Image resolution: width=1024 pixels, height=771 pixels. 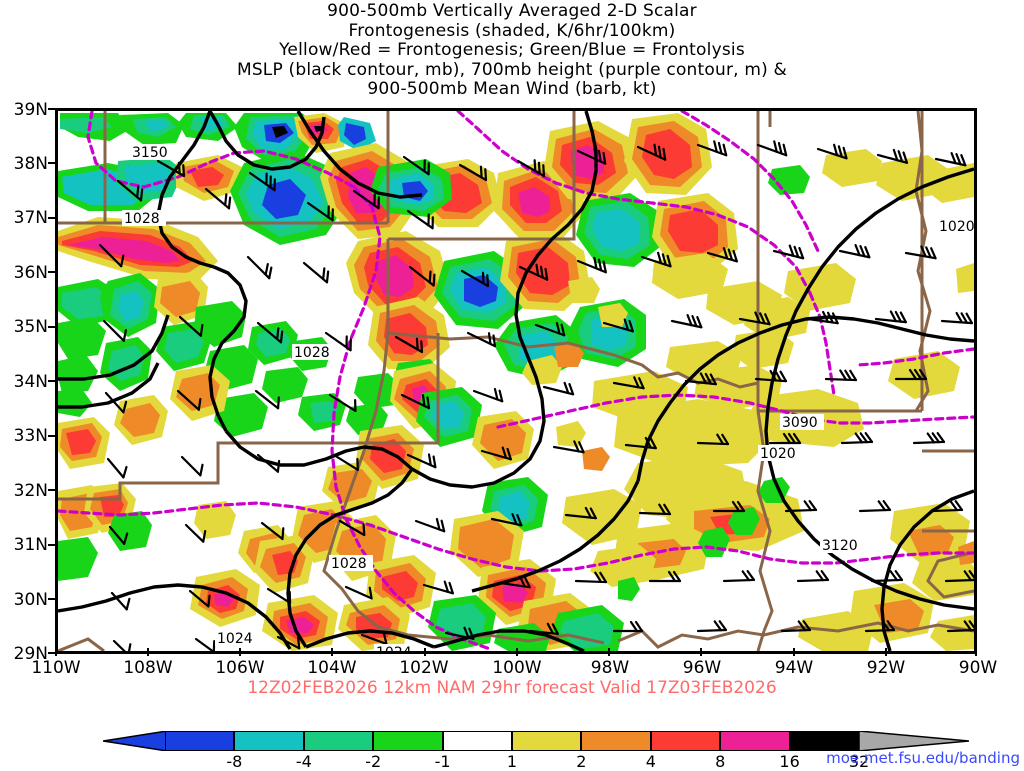 I want to click on lon-tick-label: 106W, so click(x=240, y=668).